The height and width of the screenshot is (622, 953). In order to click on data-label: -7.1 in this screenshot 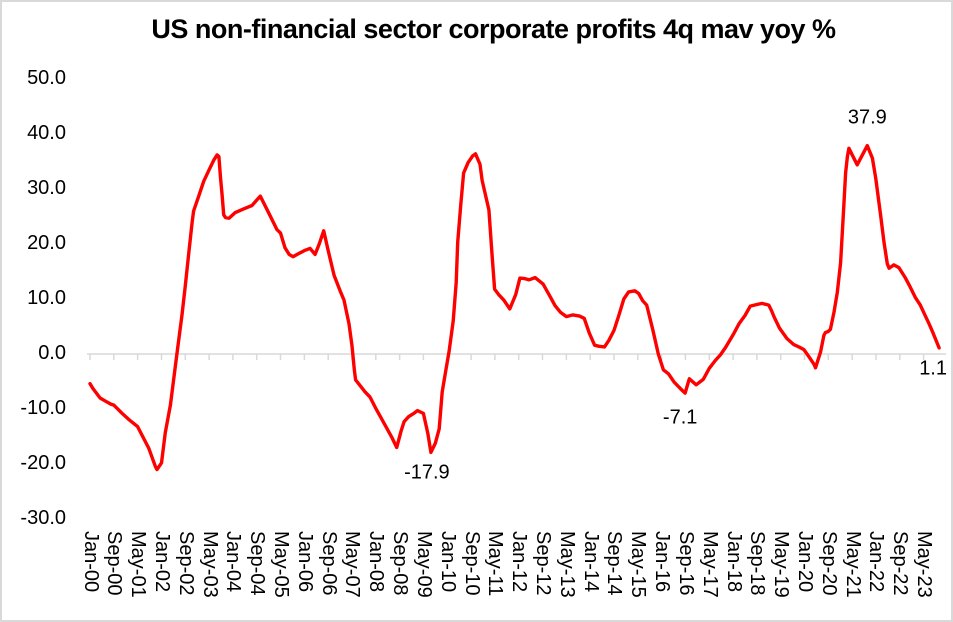, I will do `click(680, 417)`.